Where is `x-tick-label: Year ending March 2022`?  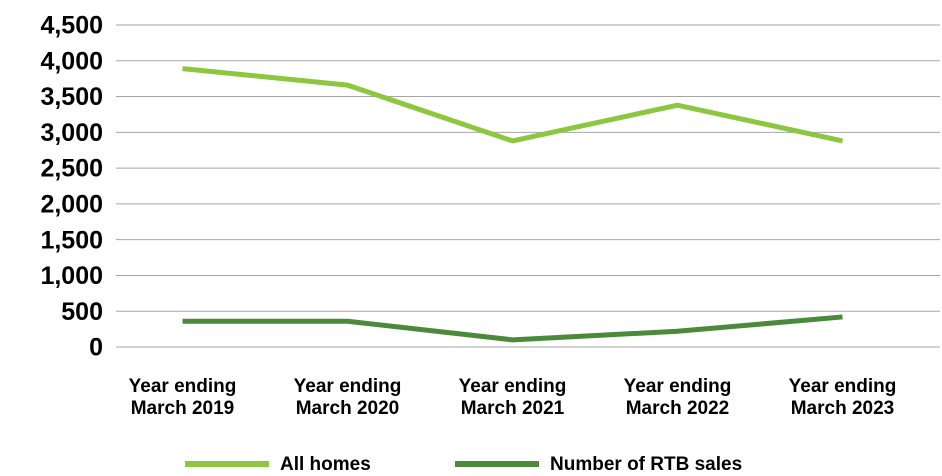 x-tick-label: Year ending March 2022 is located at coordinates (677, 397).